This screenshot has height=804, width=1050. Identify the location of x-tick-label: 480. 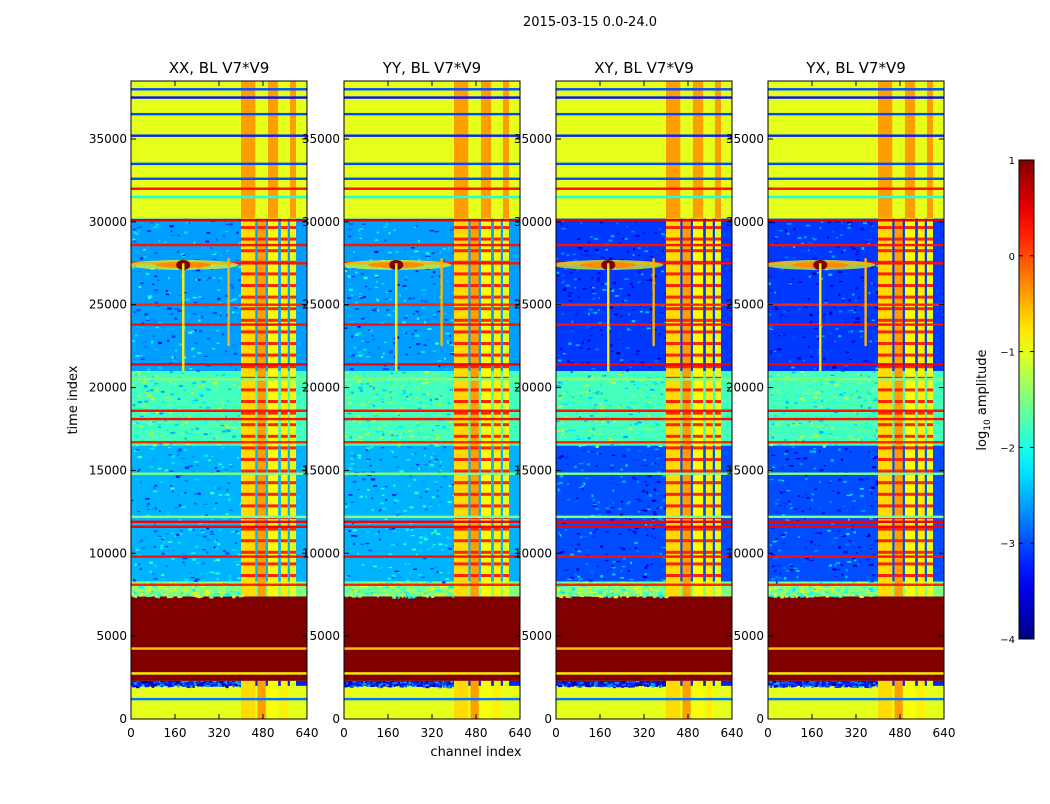
(263, 733).